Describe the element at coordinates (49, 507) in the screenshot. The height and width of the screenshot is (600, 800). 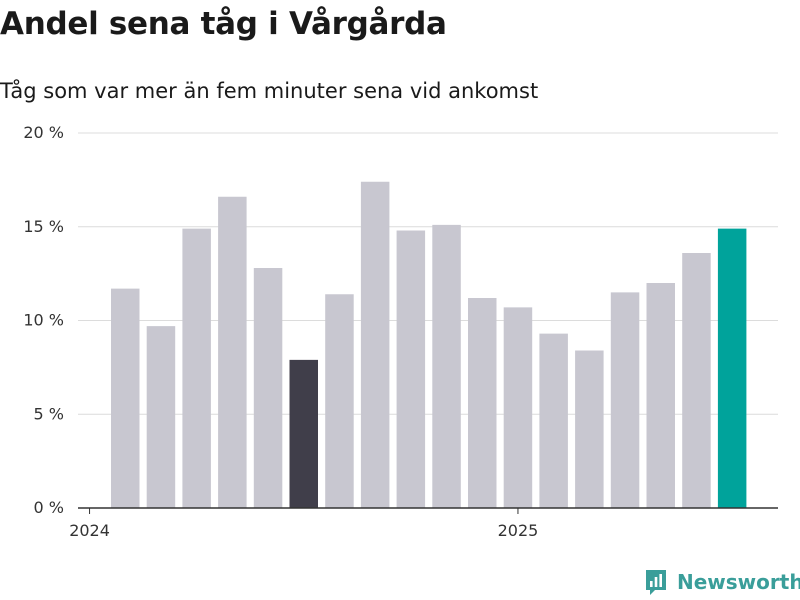
I see `y-tick-label: 0 %` at that location.